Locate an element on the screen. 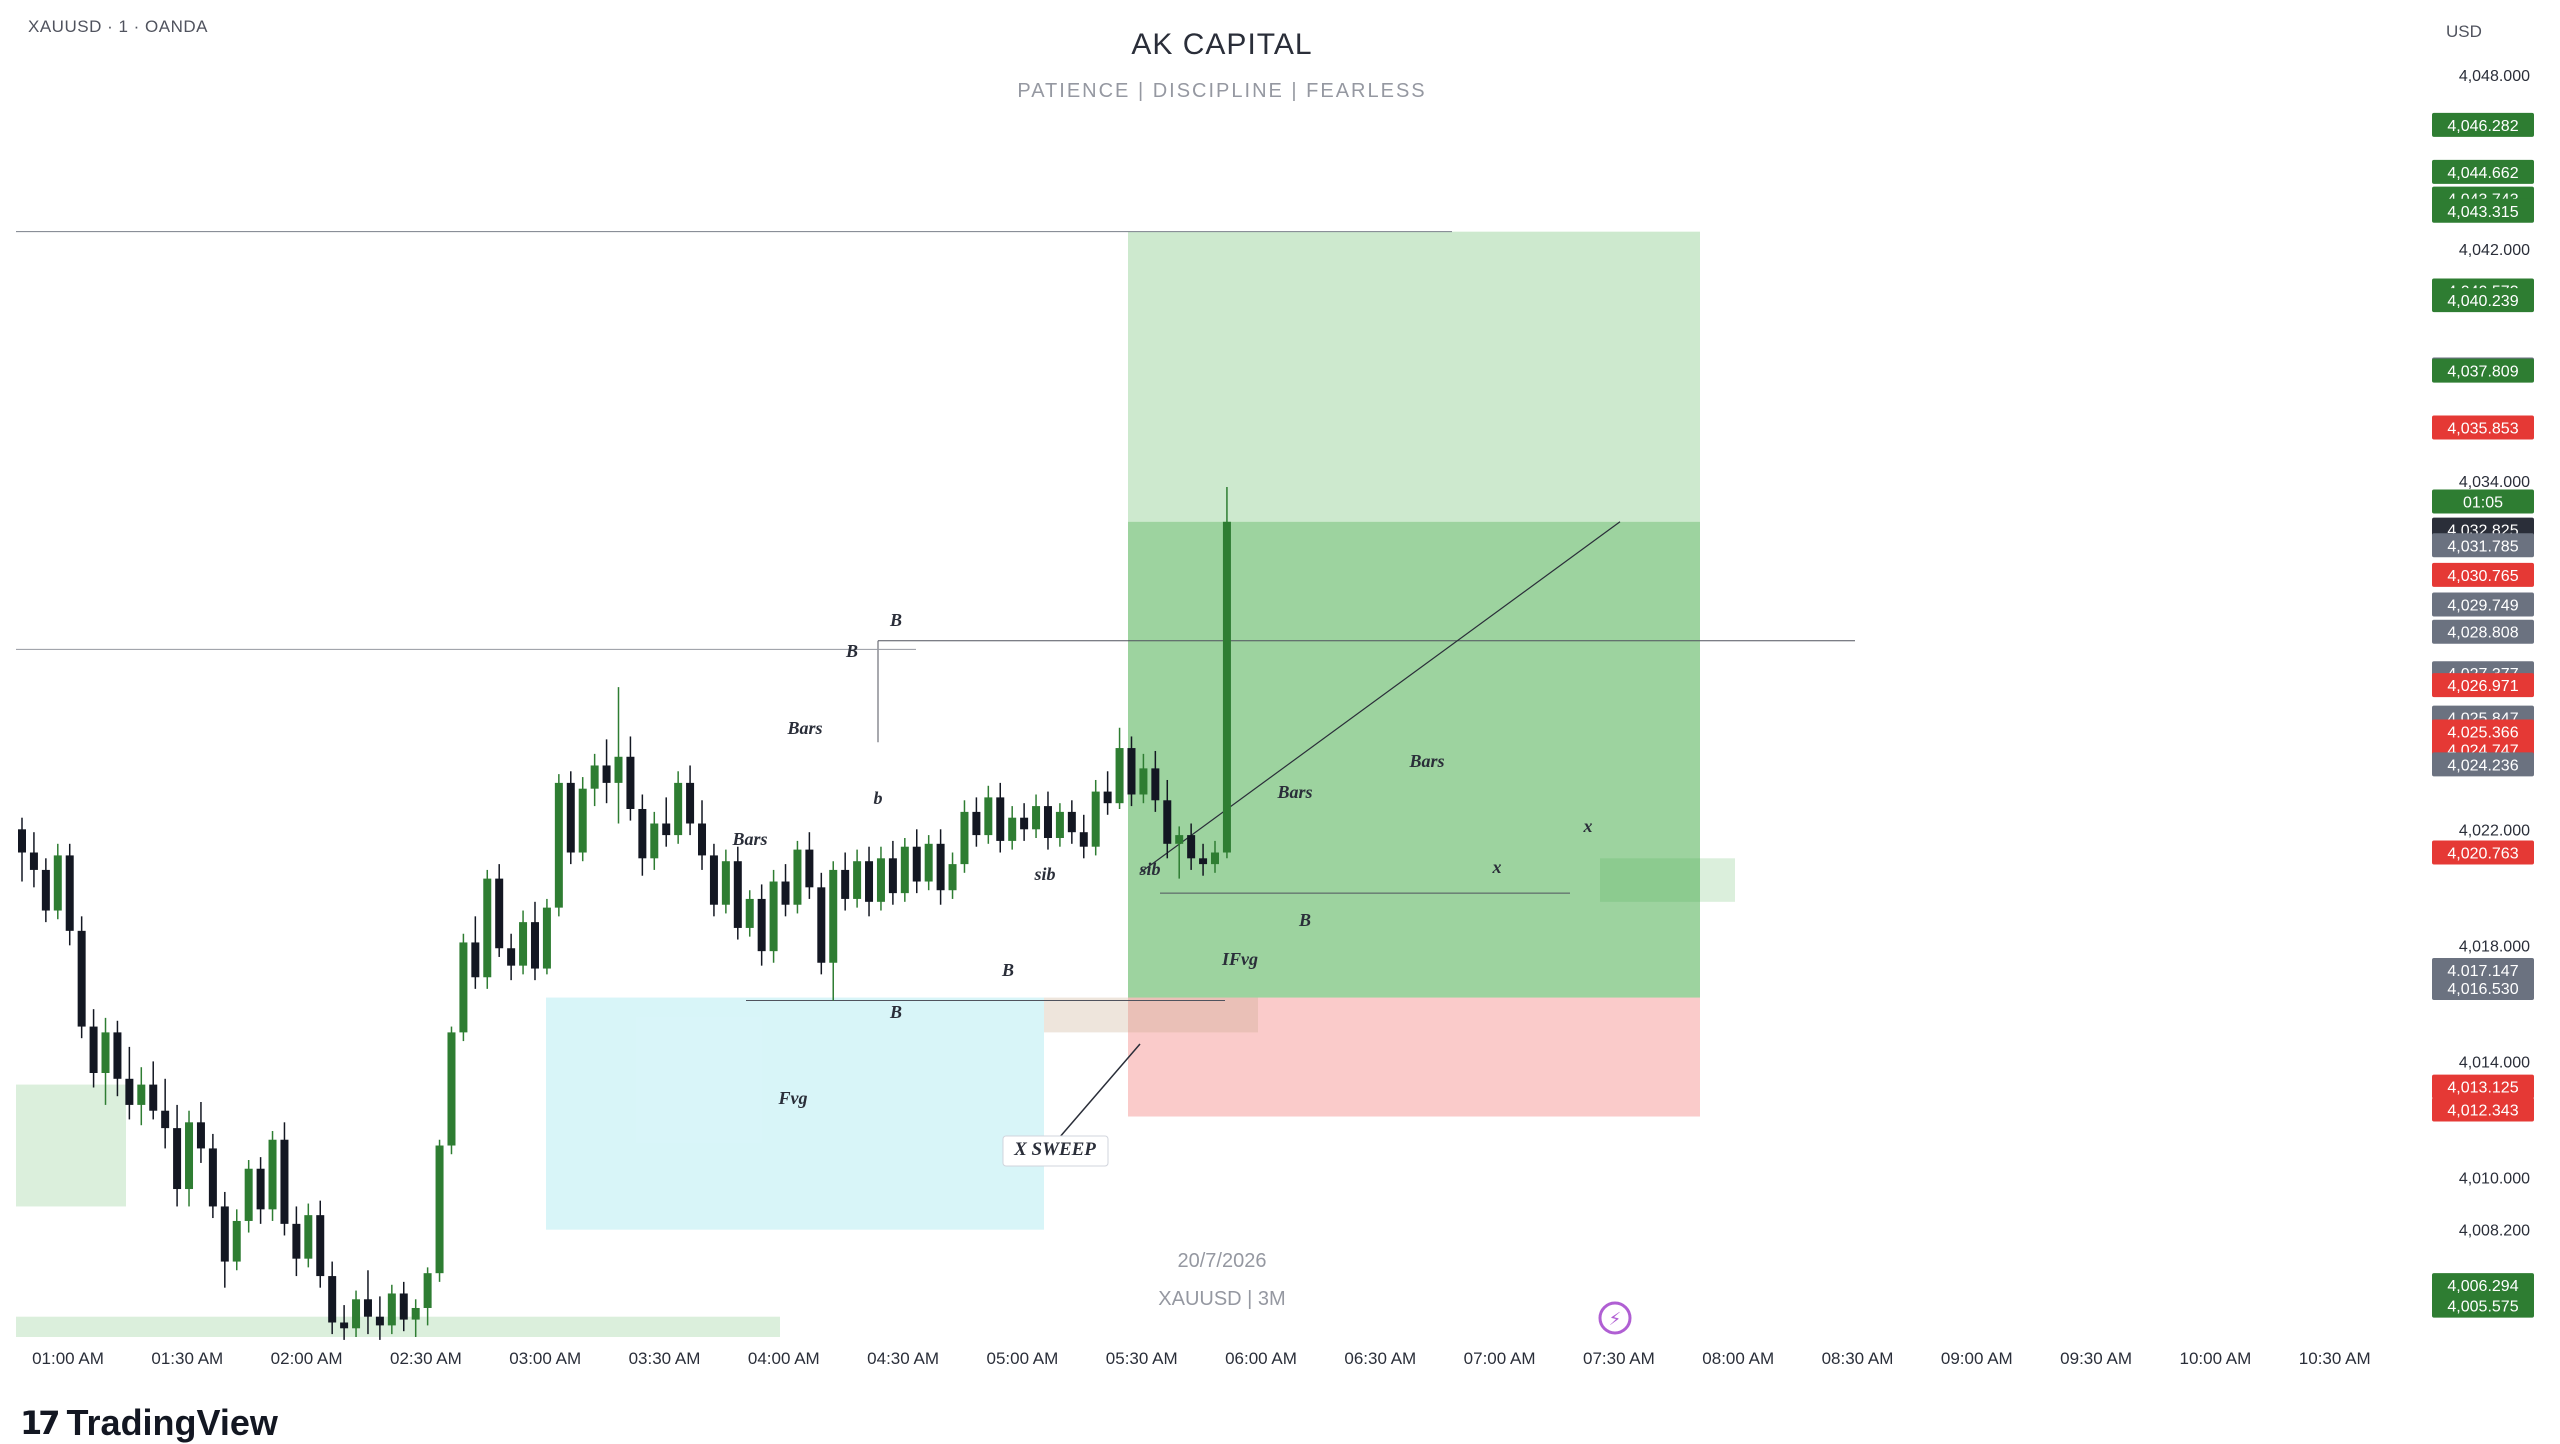  price-label: 4,035.853 is located at coordinates (2483, 427).